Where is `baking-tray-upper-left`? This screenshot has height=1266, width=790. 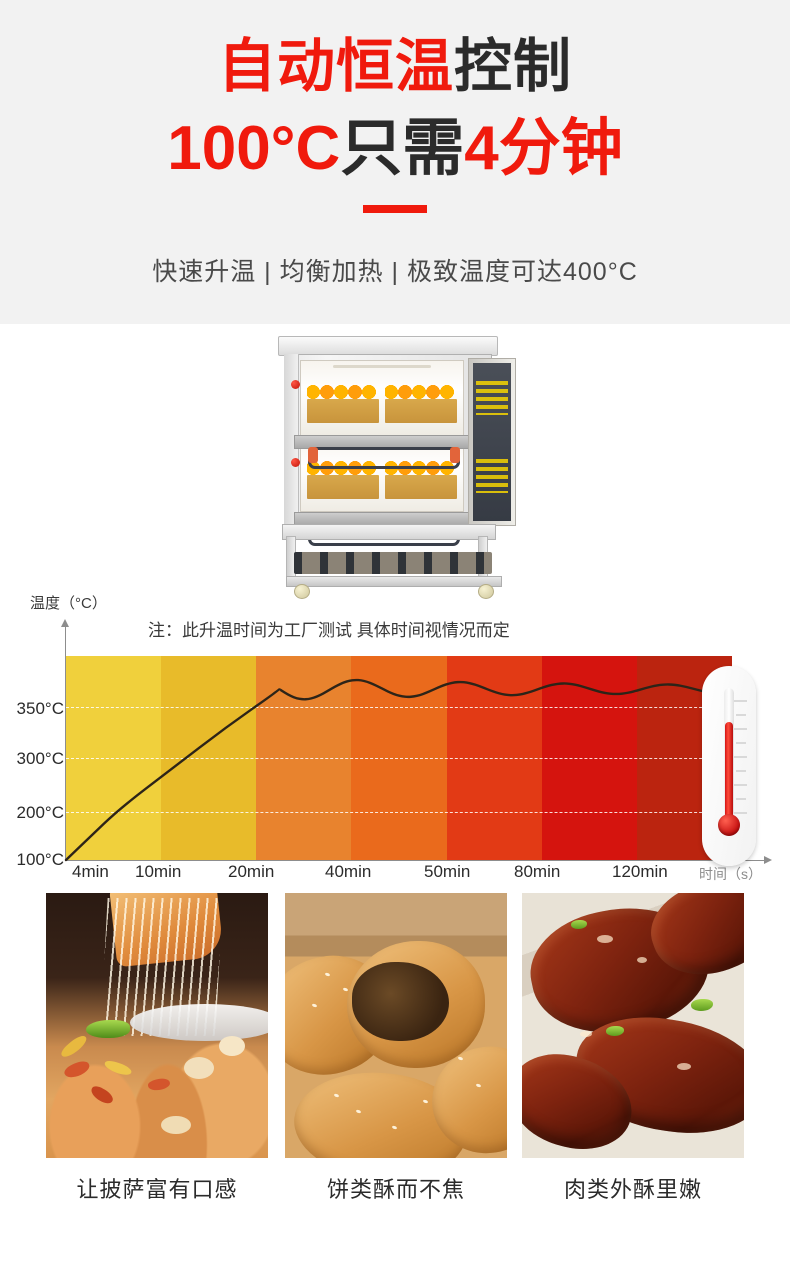
baking-tray-upper-left is located at coordinates (343, 403).